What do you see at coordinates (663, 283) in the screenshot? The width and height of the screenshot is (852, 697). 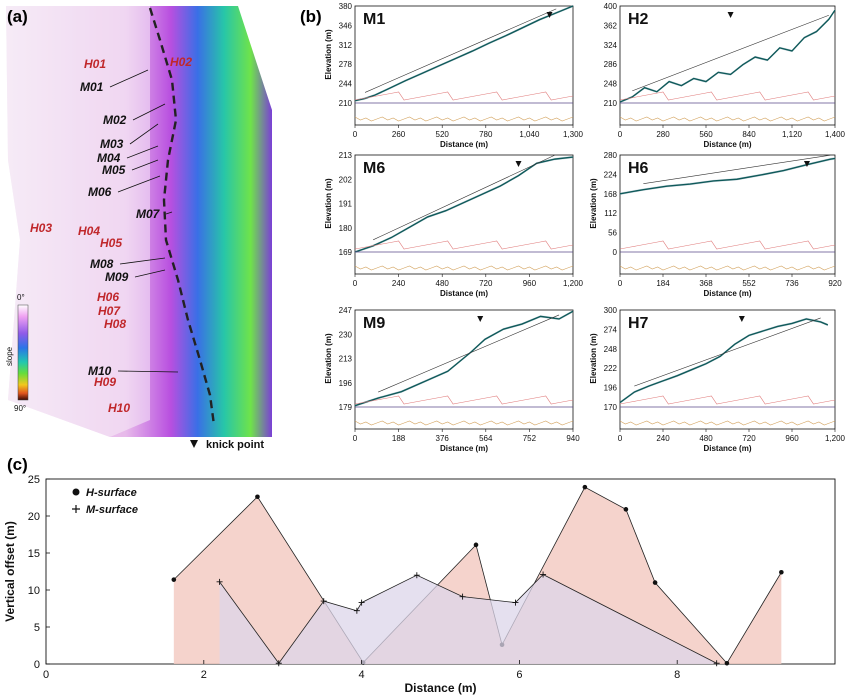 I see `x-tick-label: 184` at bounding box center [663, 283].